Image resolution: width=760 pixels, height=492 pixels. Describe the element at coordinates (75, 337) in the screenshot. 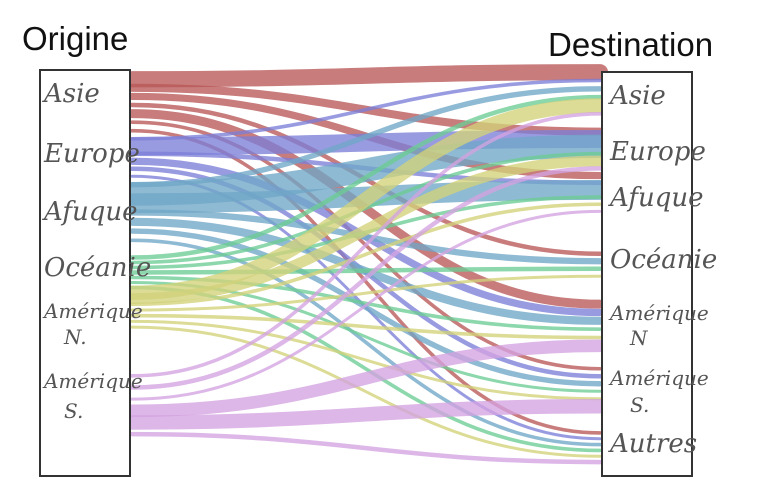

I see `origin-label-amerique_n-line2: N.` at that location.